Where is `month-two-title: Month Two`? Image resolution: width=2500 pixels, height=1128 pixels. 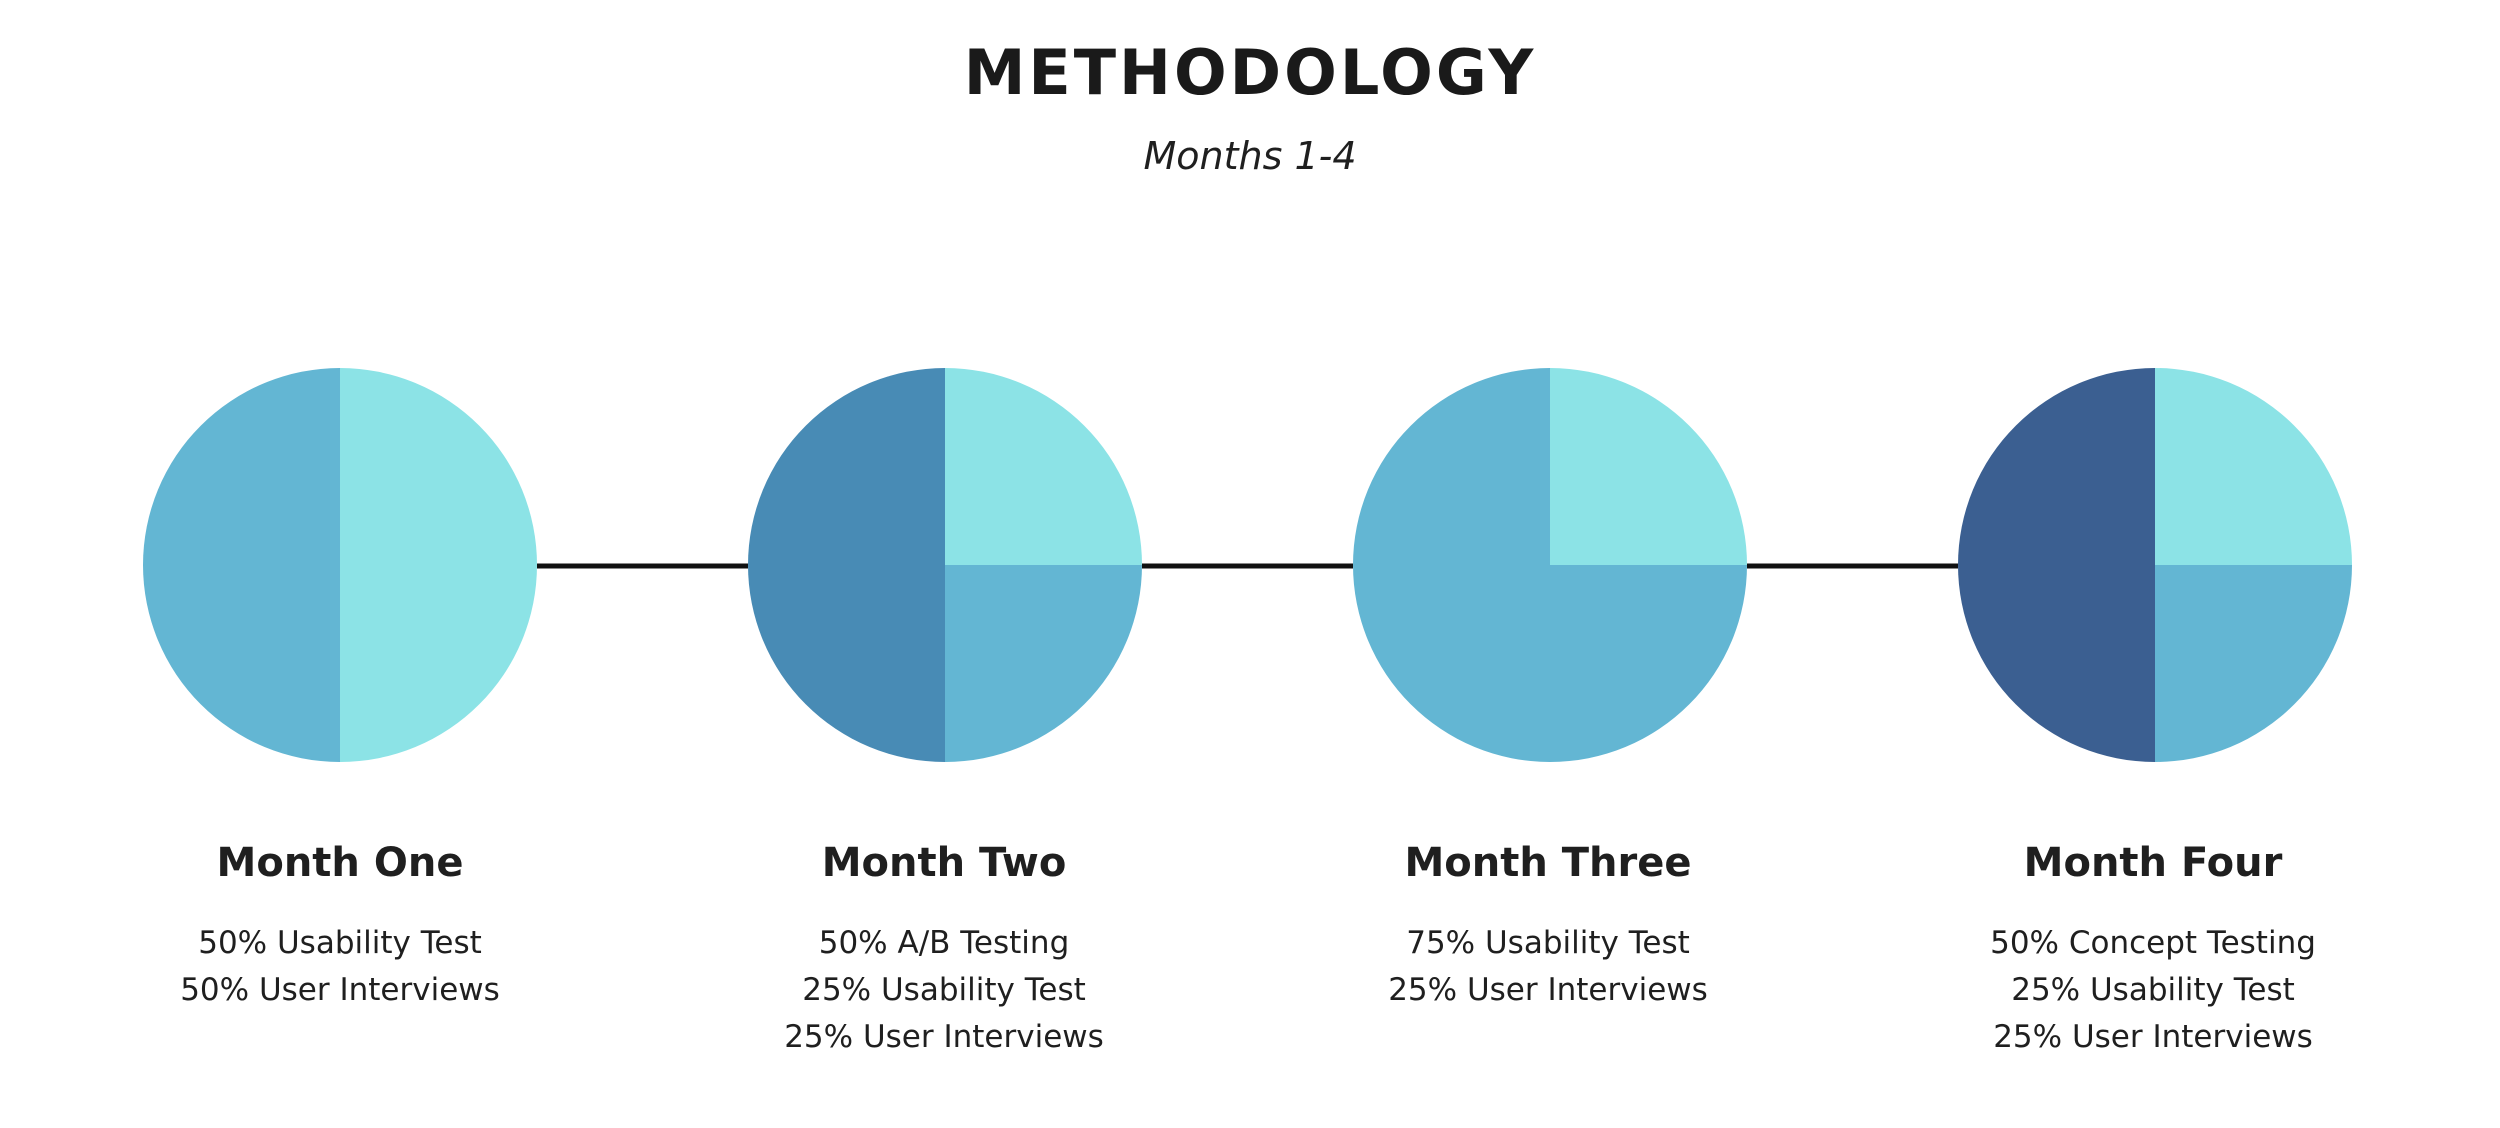 month-two-title: Month Two is located at coordinates (944, 863).